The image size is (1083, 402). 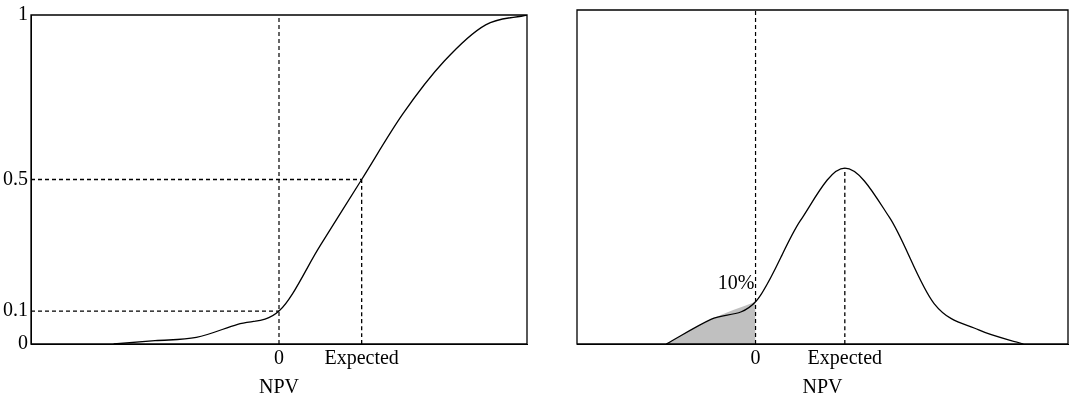 What do you see at coordinates (23, 13) in the screenshot?
I see `y-tick-label: 1` at bounding box center [23, 13].